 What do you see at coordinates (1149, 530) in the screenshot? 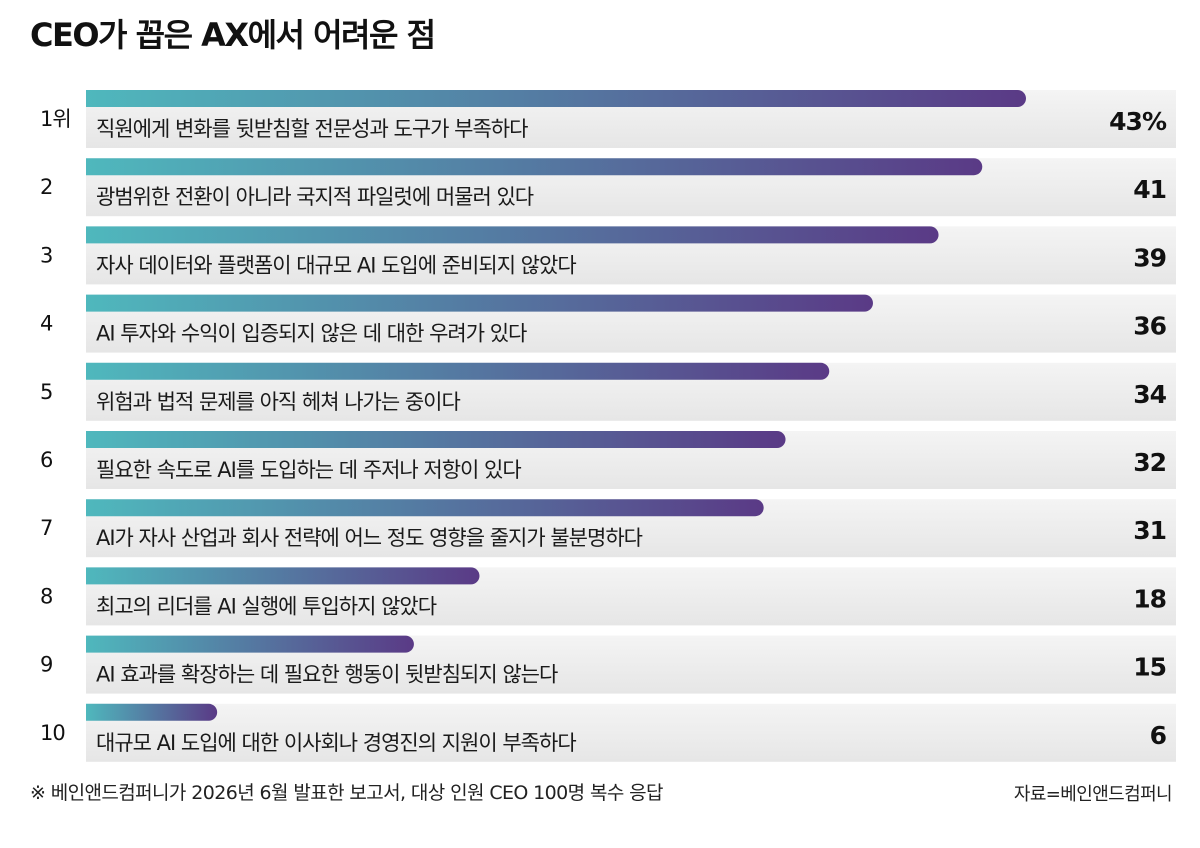
I see `value-label: 31` at bounding box center [1149, 530].